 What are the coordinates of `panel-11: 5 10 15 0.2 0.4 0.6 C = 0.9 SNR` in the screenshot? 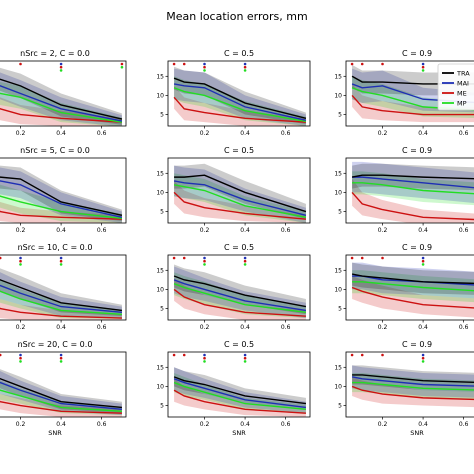 It's located at (404, 388).